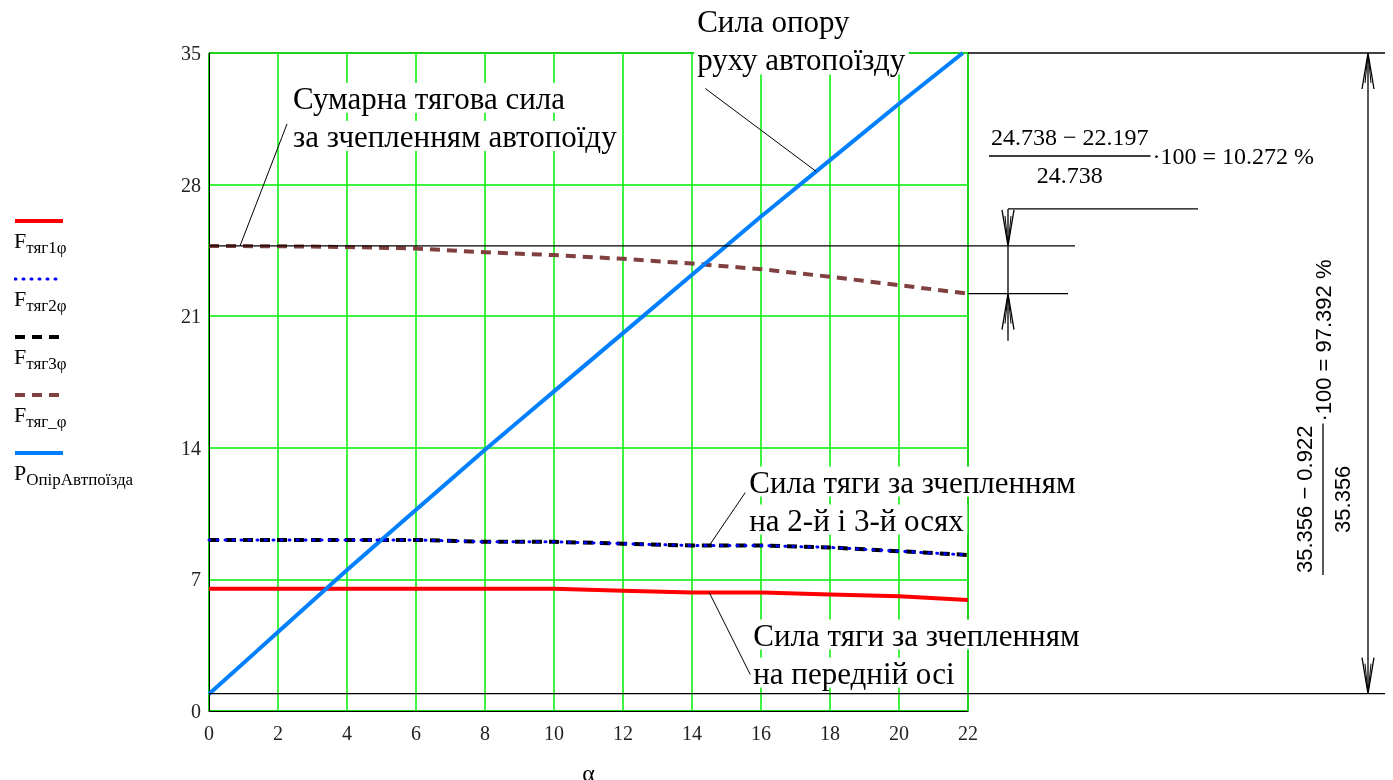  Describe the element at coordinates (916, 654) in the screenshot. I see `annotation: Сила тяги за зчепленням на передній осі` at that location.